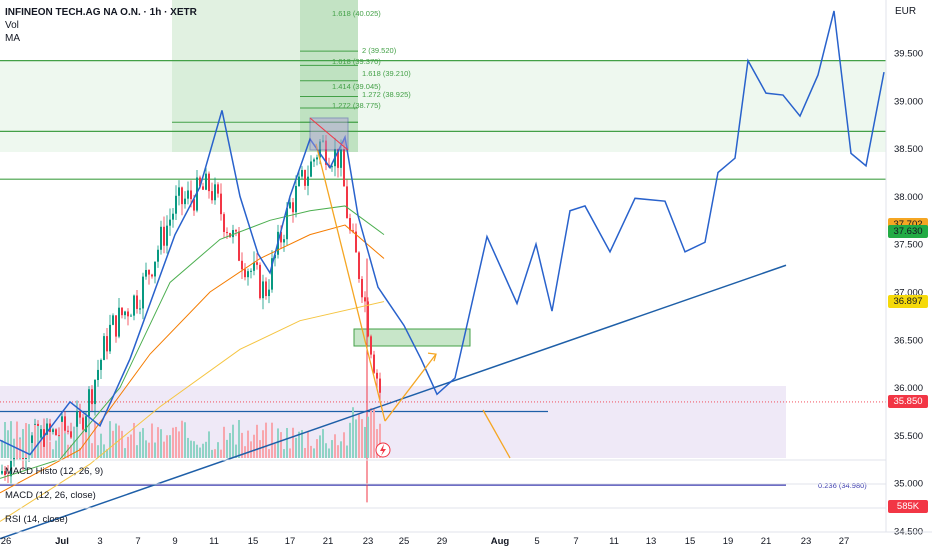 The width and height of the screenshot is (932, 550). Describe the element at coordinates (404, 541) in the screenshot. I see `x-tick-label: 25` at that location.